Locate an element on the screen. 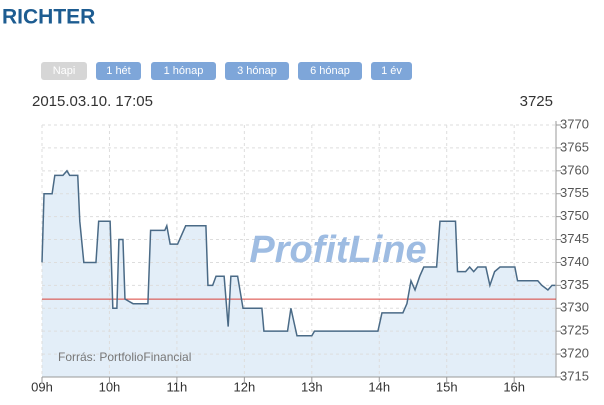 Image resolution: width=604 pixels, height=405 pixels. period-button-label: 6 hónap is located at coordinates (330, 71).